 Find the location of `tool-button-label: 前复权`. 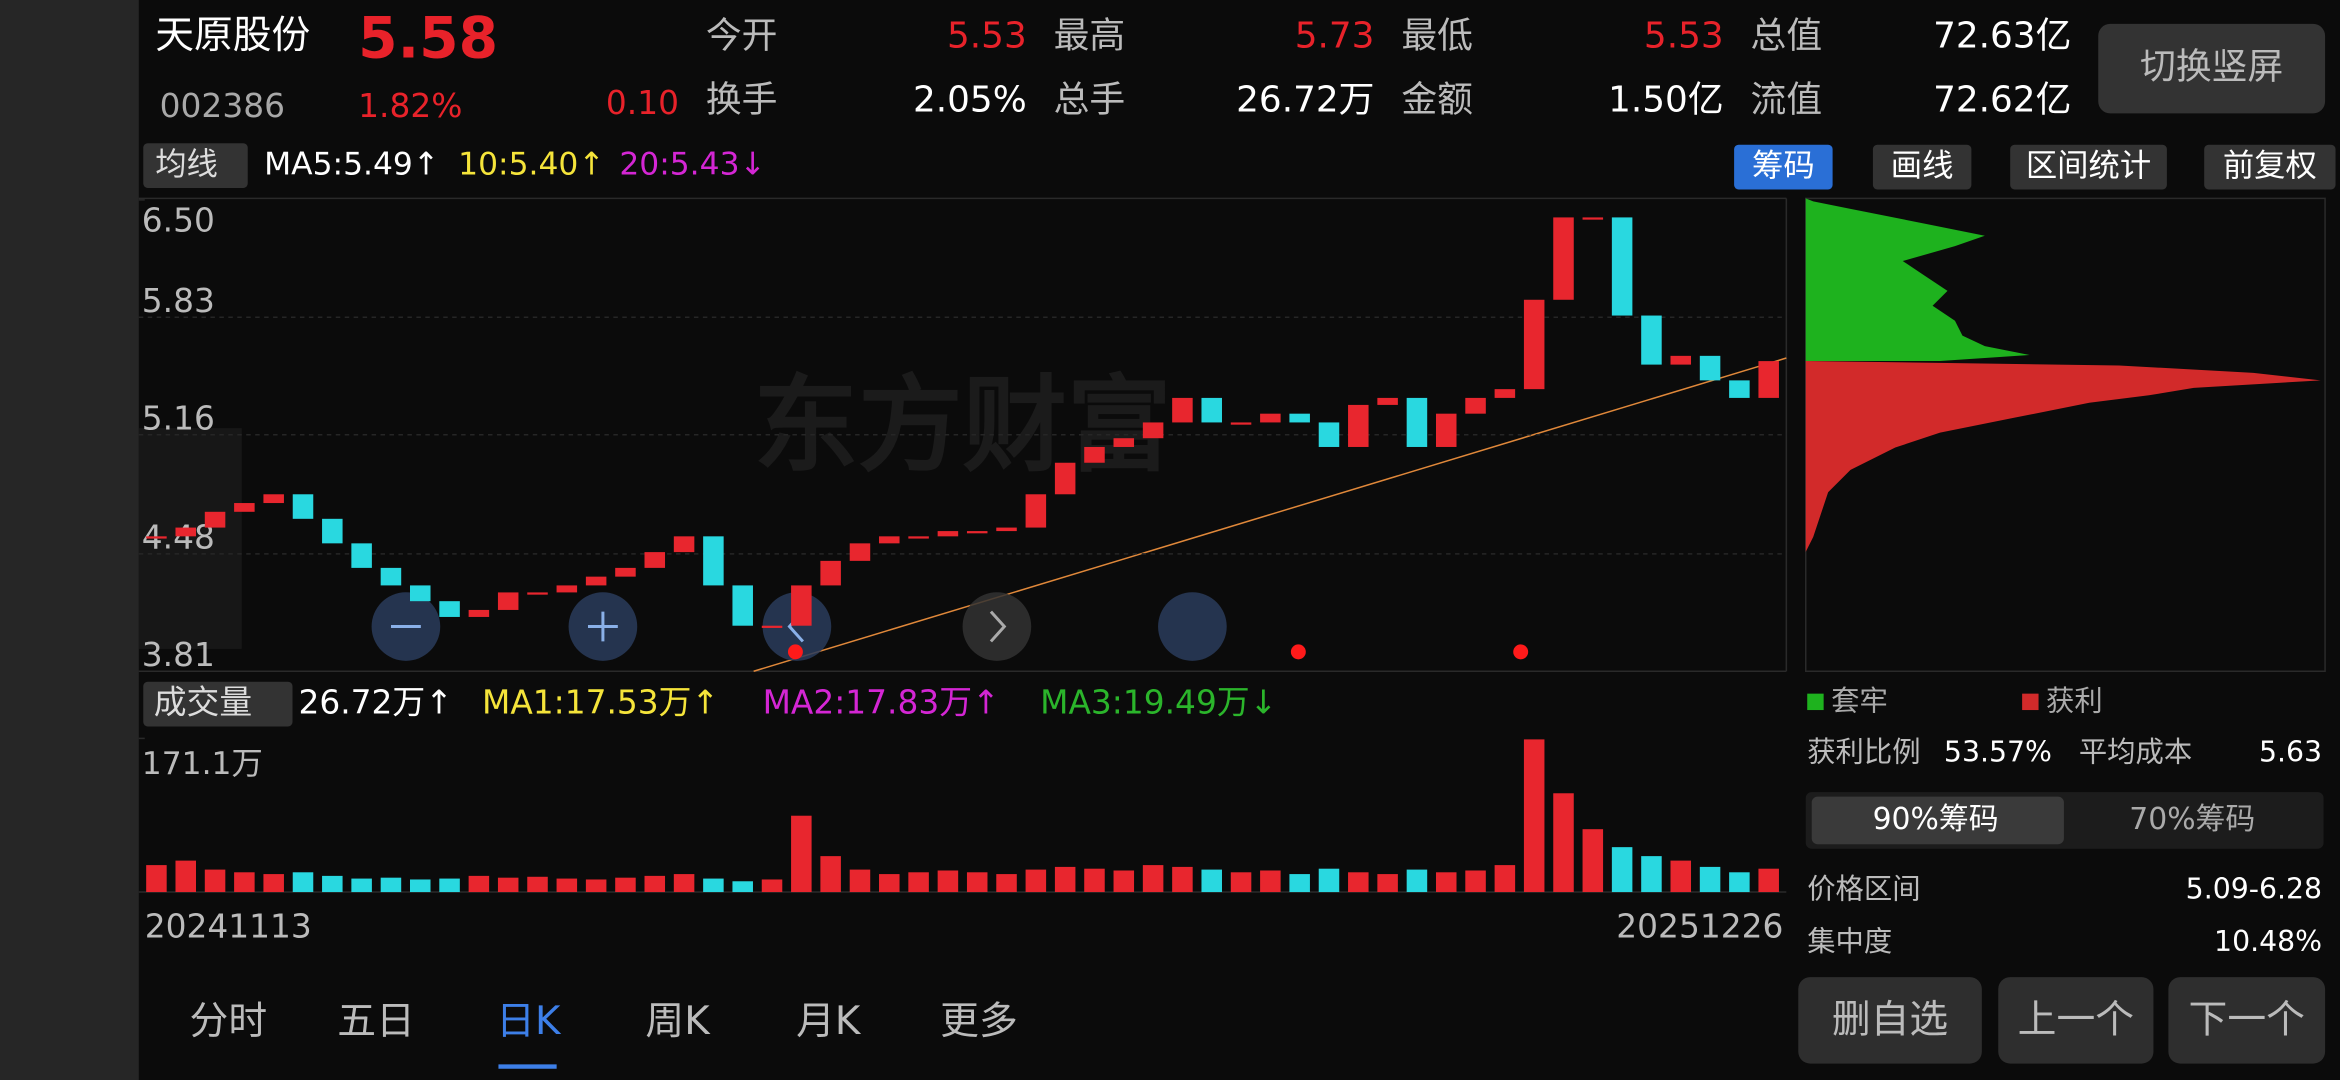

tool-button-label: 前复权 is located at coordinates (2270, 166).